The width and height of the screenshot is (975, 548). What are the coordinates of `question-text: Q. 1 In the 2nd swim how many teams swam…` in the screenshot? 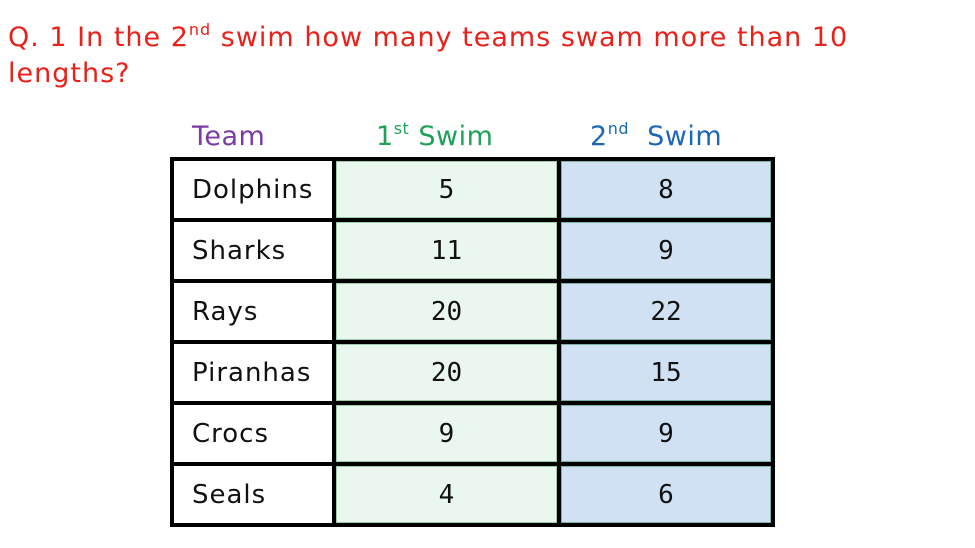 It's located at (483, 56).